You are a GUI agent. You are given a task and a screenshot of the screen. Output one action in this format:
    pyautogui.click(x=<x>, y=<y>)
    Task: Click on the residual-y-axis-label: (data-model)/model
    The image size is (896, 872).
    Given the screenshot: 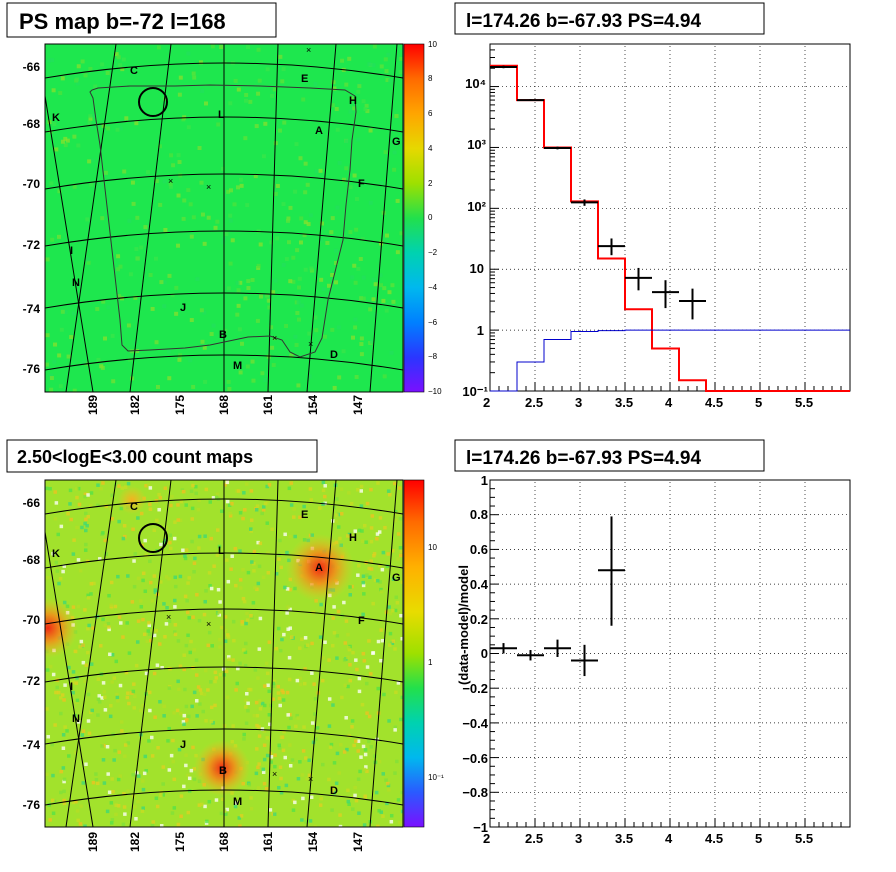 What is the action you would take?
    pyautogui.click(x=463, y=625)
    